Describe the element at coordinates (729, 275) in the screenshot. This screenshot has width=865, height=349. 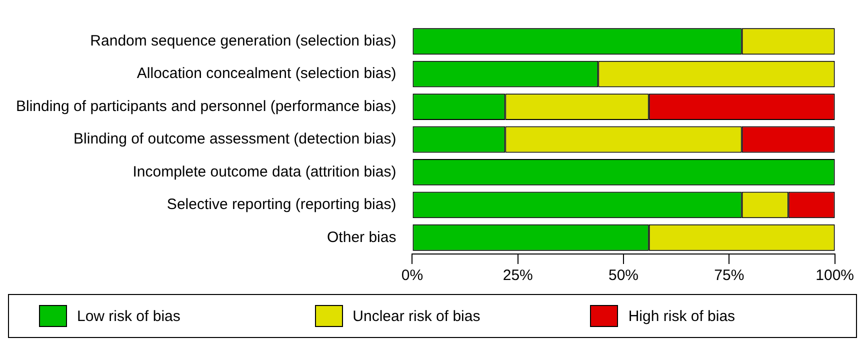
I see `x-tick-label: 75%` at that location.